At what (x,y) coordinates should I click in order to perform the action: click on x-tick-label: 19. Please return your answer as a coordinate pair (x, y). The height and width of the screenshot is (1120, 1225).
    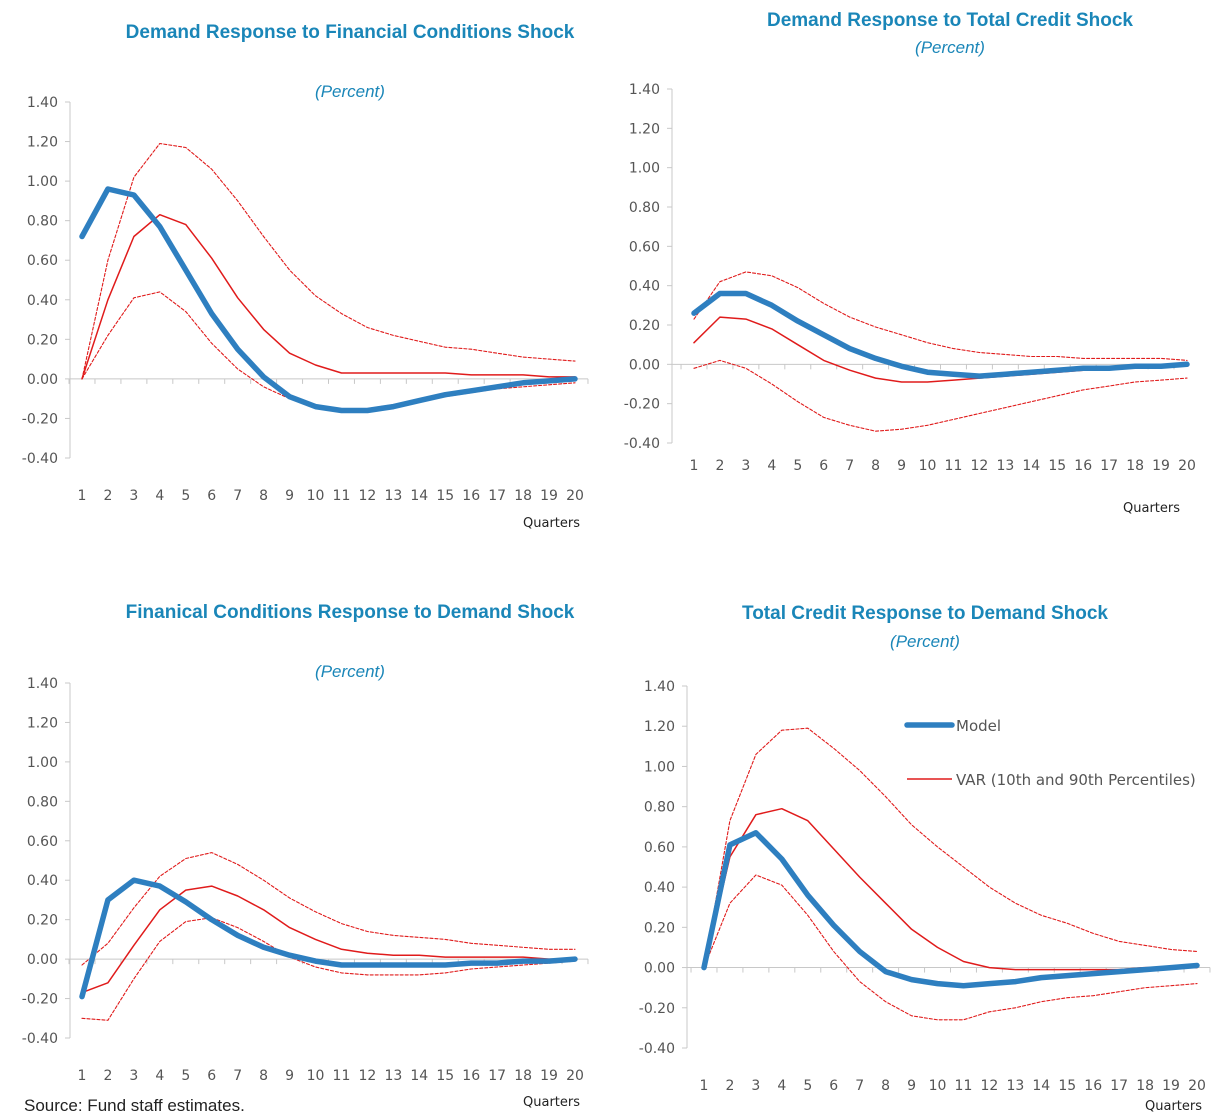
    Looking at the image, I should click on (549, 496).